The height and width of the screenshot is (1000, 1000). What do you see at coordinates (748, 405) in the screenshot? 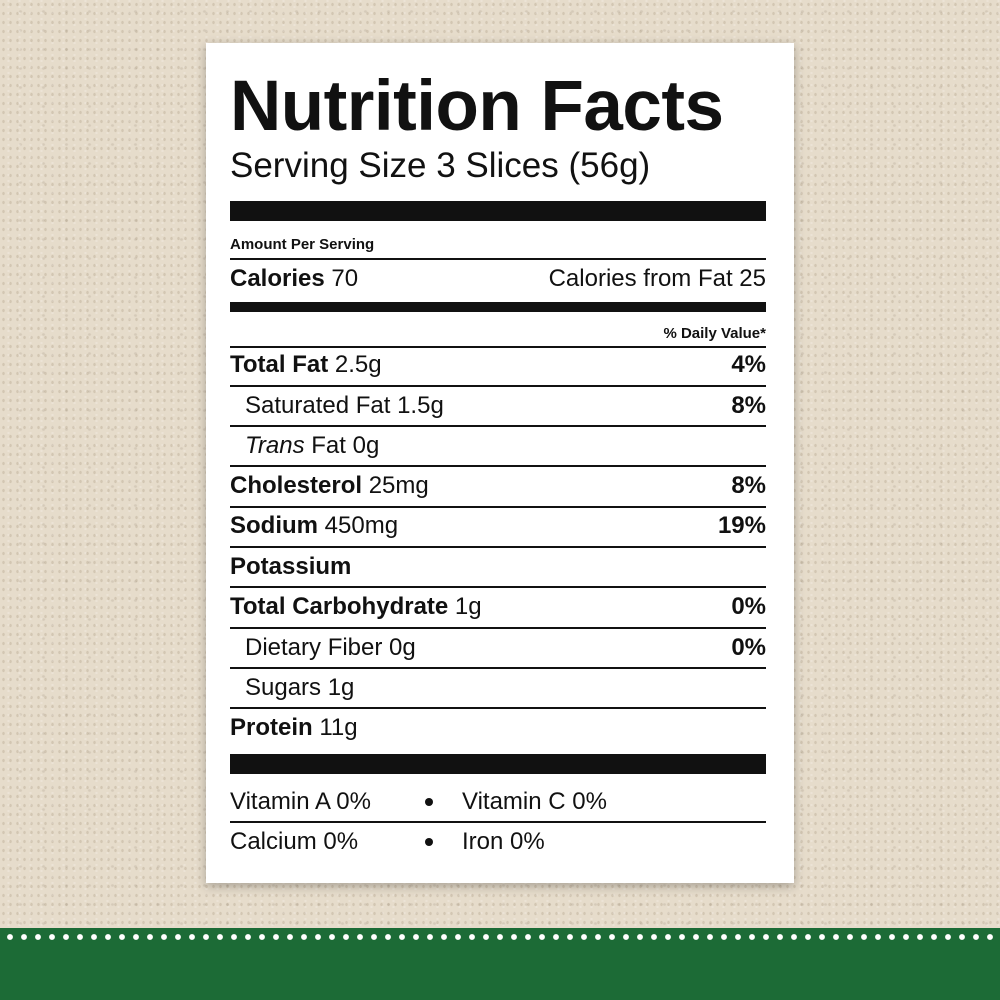
I see `saturated-fat-dv: 8%` at bounding box center [748, 405].